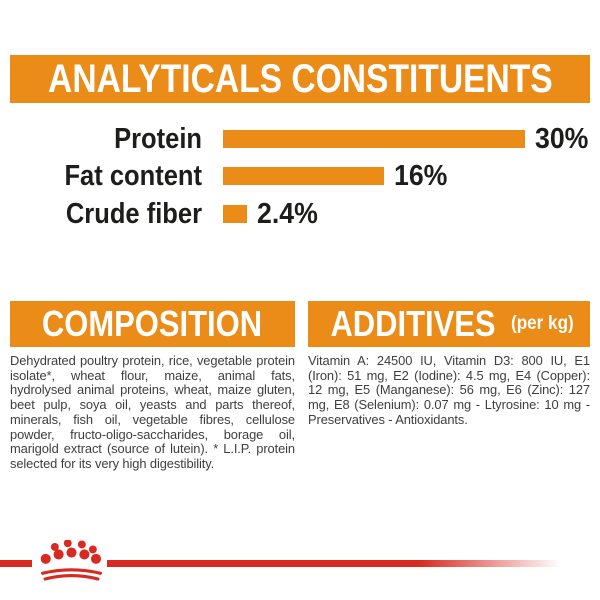  I want to click on additives-subtitle: (per kg), so click(542, 323).